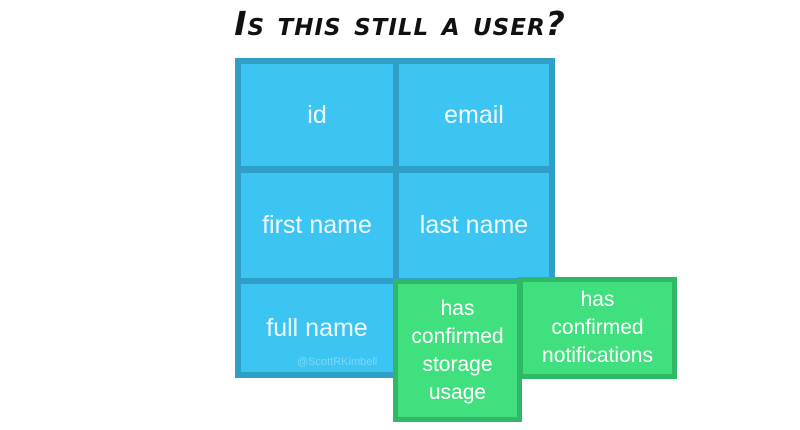  I want to click on notifications-line-2: confirmed, so click(597, 327).